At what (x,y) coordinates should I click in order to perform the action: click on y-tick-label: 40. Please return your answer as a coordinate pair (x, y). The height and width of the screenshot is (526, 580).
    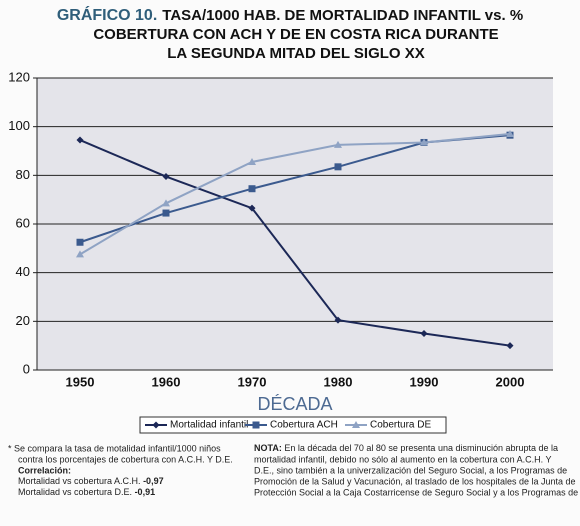
    Looking at the image, I should click on (23, 271).